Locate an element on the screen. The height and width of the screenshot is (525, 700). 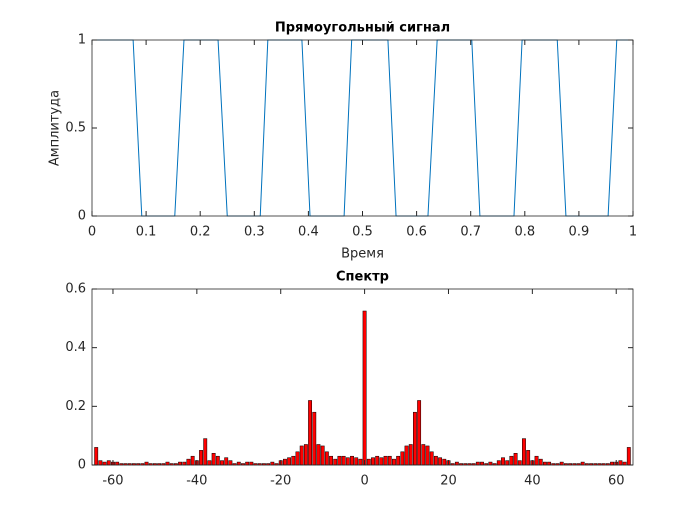
x-tick-label: 0.1 is located at coordinates (146, 232).